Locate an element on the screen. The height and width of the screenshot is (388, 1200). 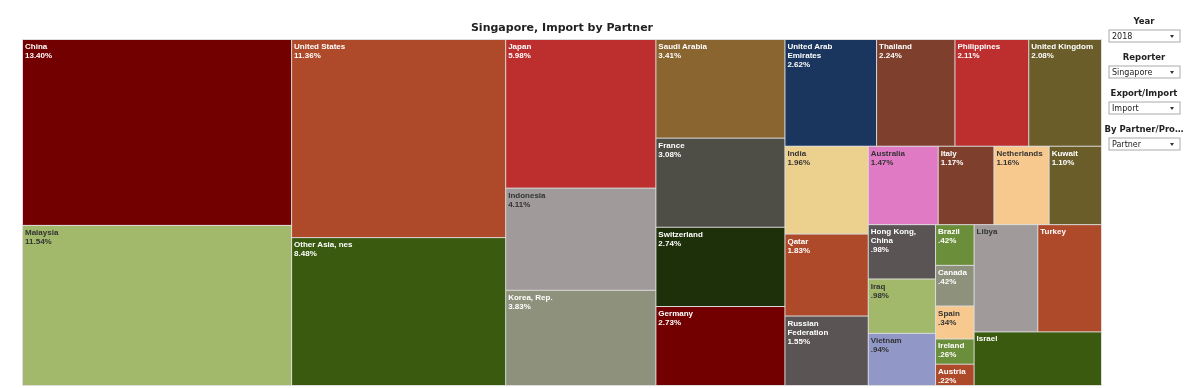
data-label: .22% is located at coordinates (947, 380).